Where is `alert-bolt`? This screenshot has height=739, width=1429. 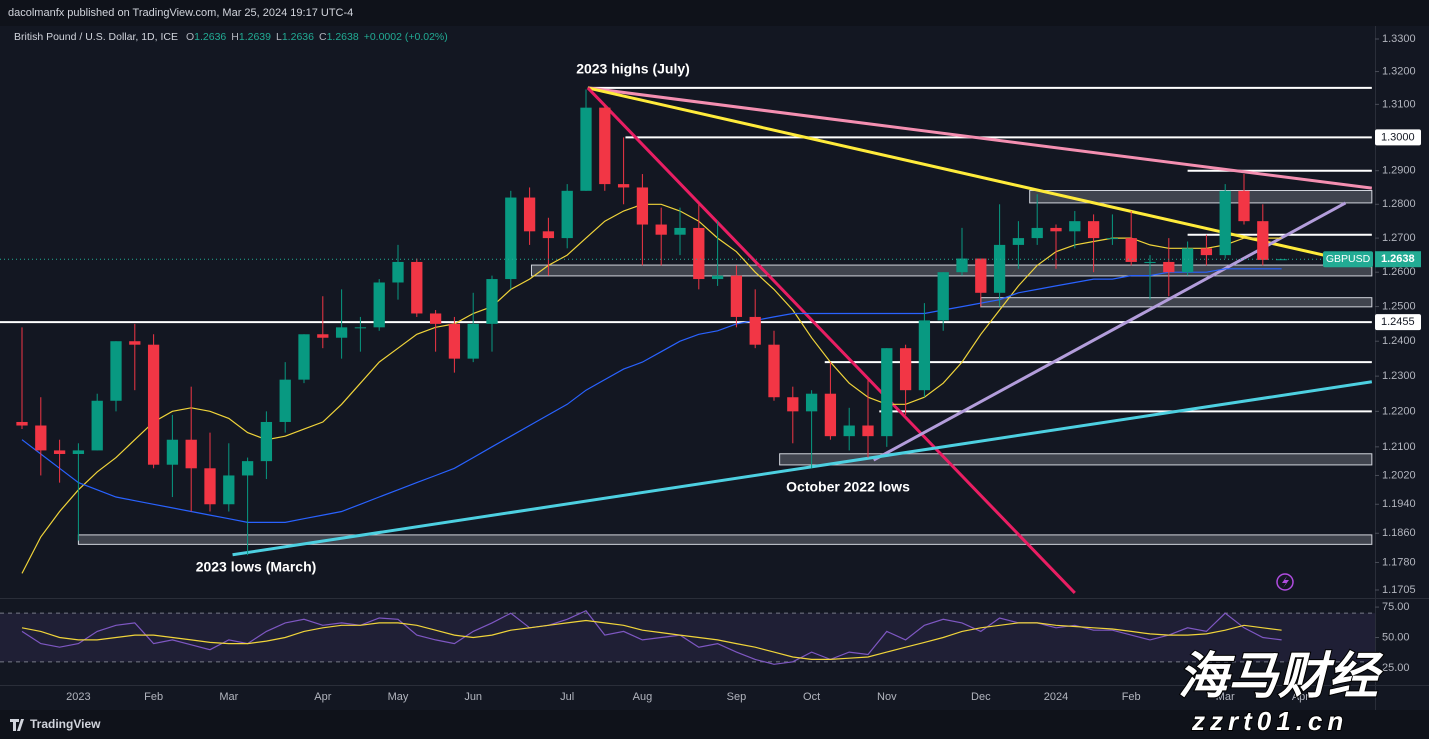 alert-bolt is located at coordinates (1285, 582).